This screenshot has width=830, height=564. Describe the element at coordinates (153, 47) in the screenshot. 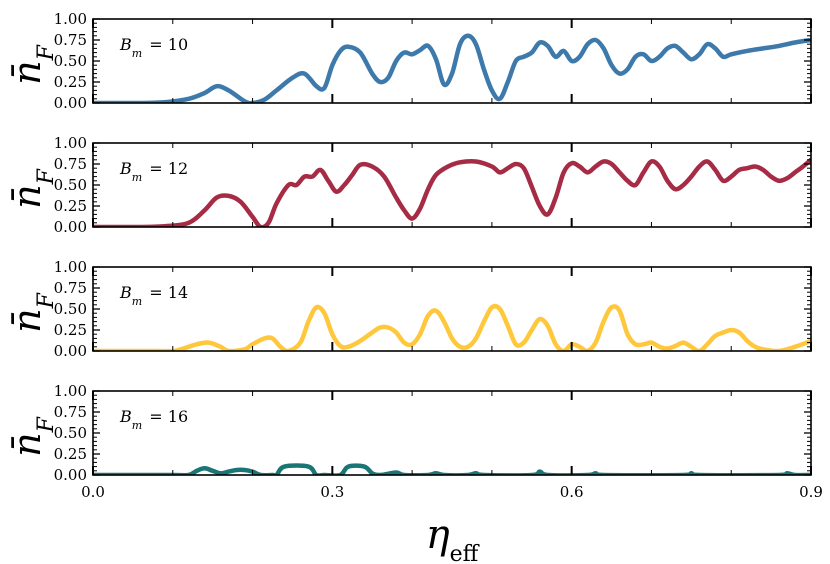

I see `series-label-1: Bm = 10` at that location.